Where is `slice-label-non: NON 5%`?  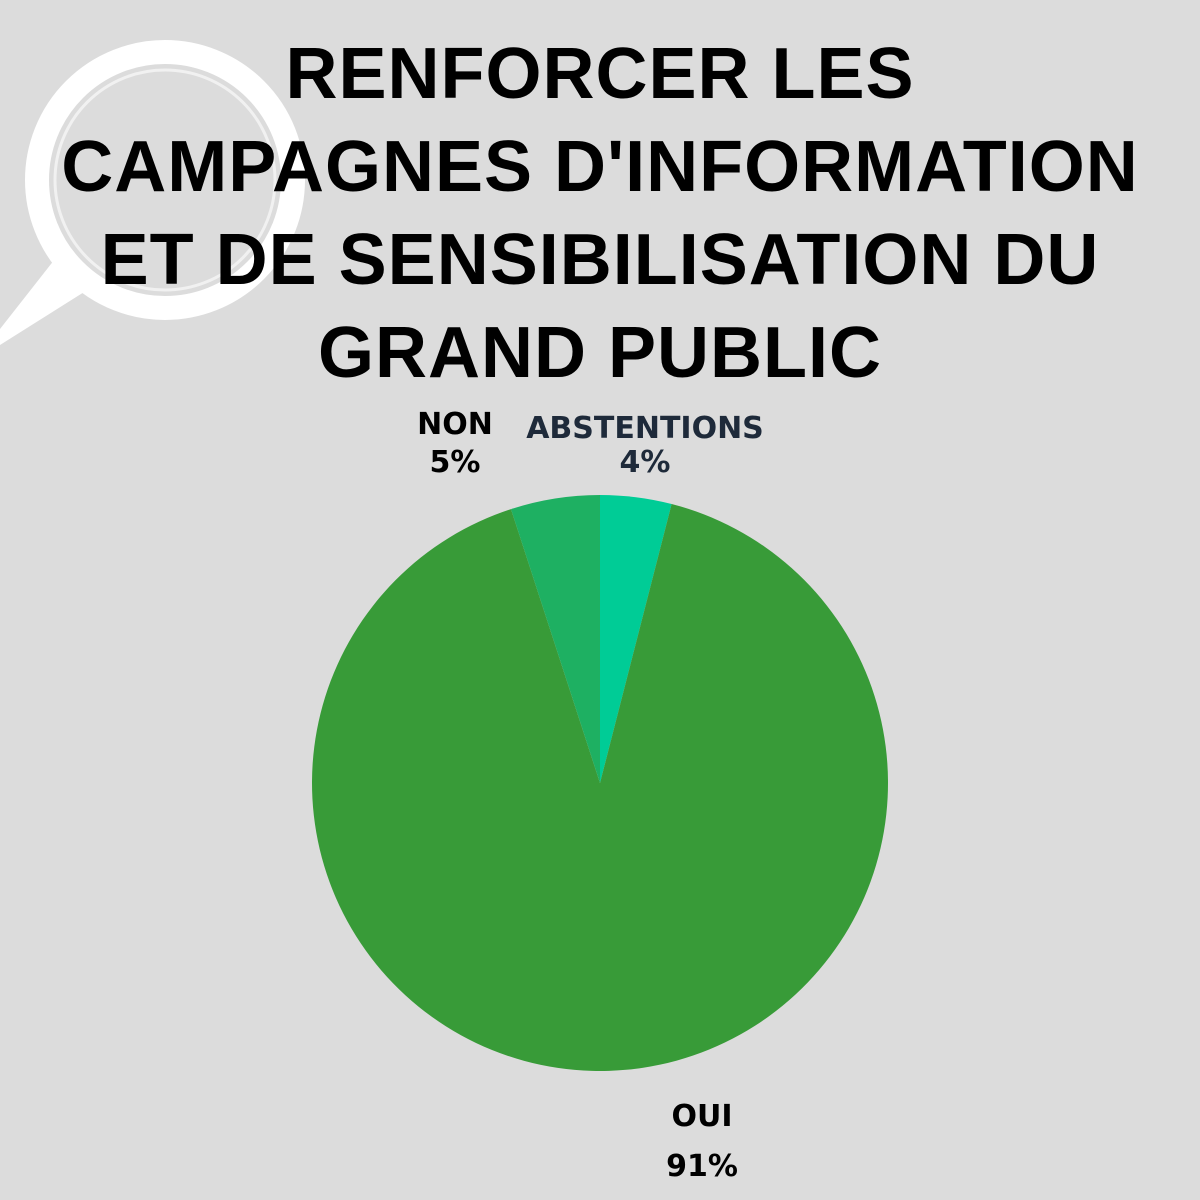 slice-label-non: NON 5% is located at coordinates (455, 444).